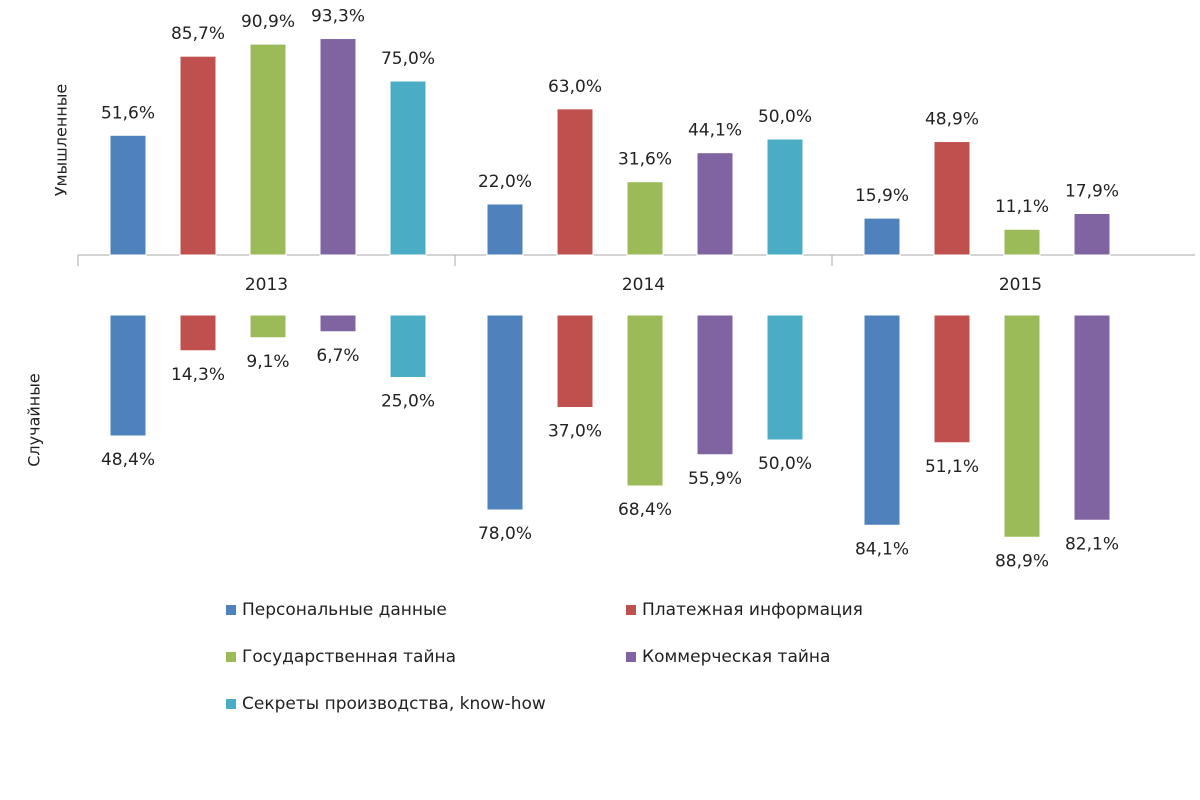 This screenshot has height=800, width=1200. What do you see at coordinates (267, 362) in the screenshot?
I see `data-label: 9,1%` at bounding box center [267, 362].